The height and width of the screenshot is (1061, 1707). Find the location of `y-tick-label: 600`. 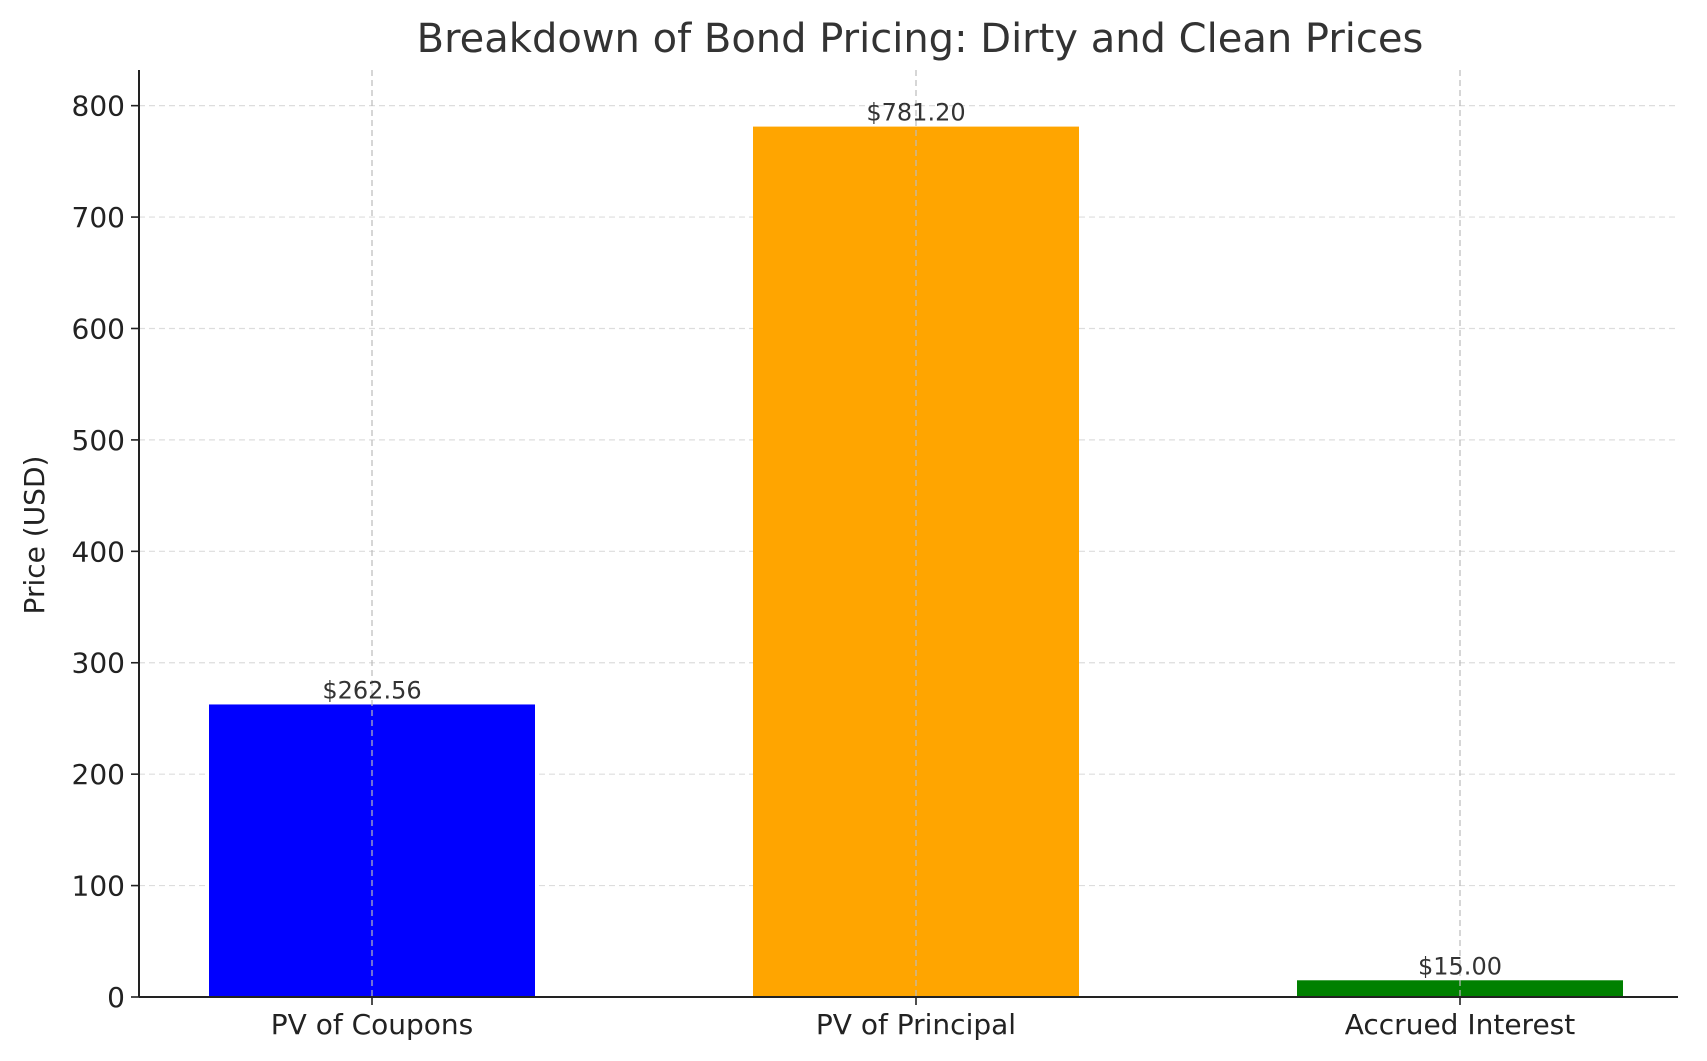

y-tick-label: 600 is located at coordinates (98, 328).